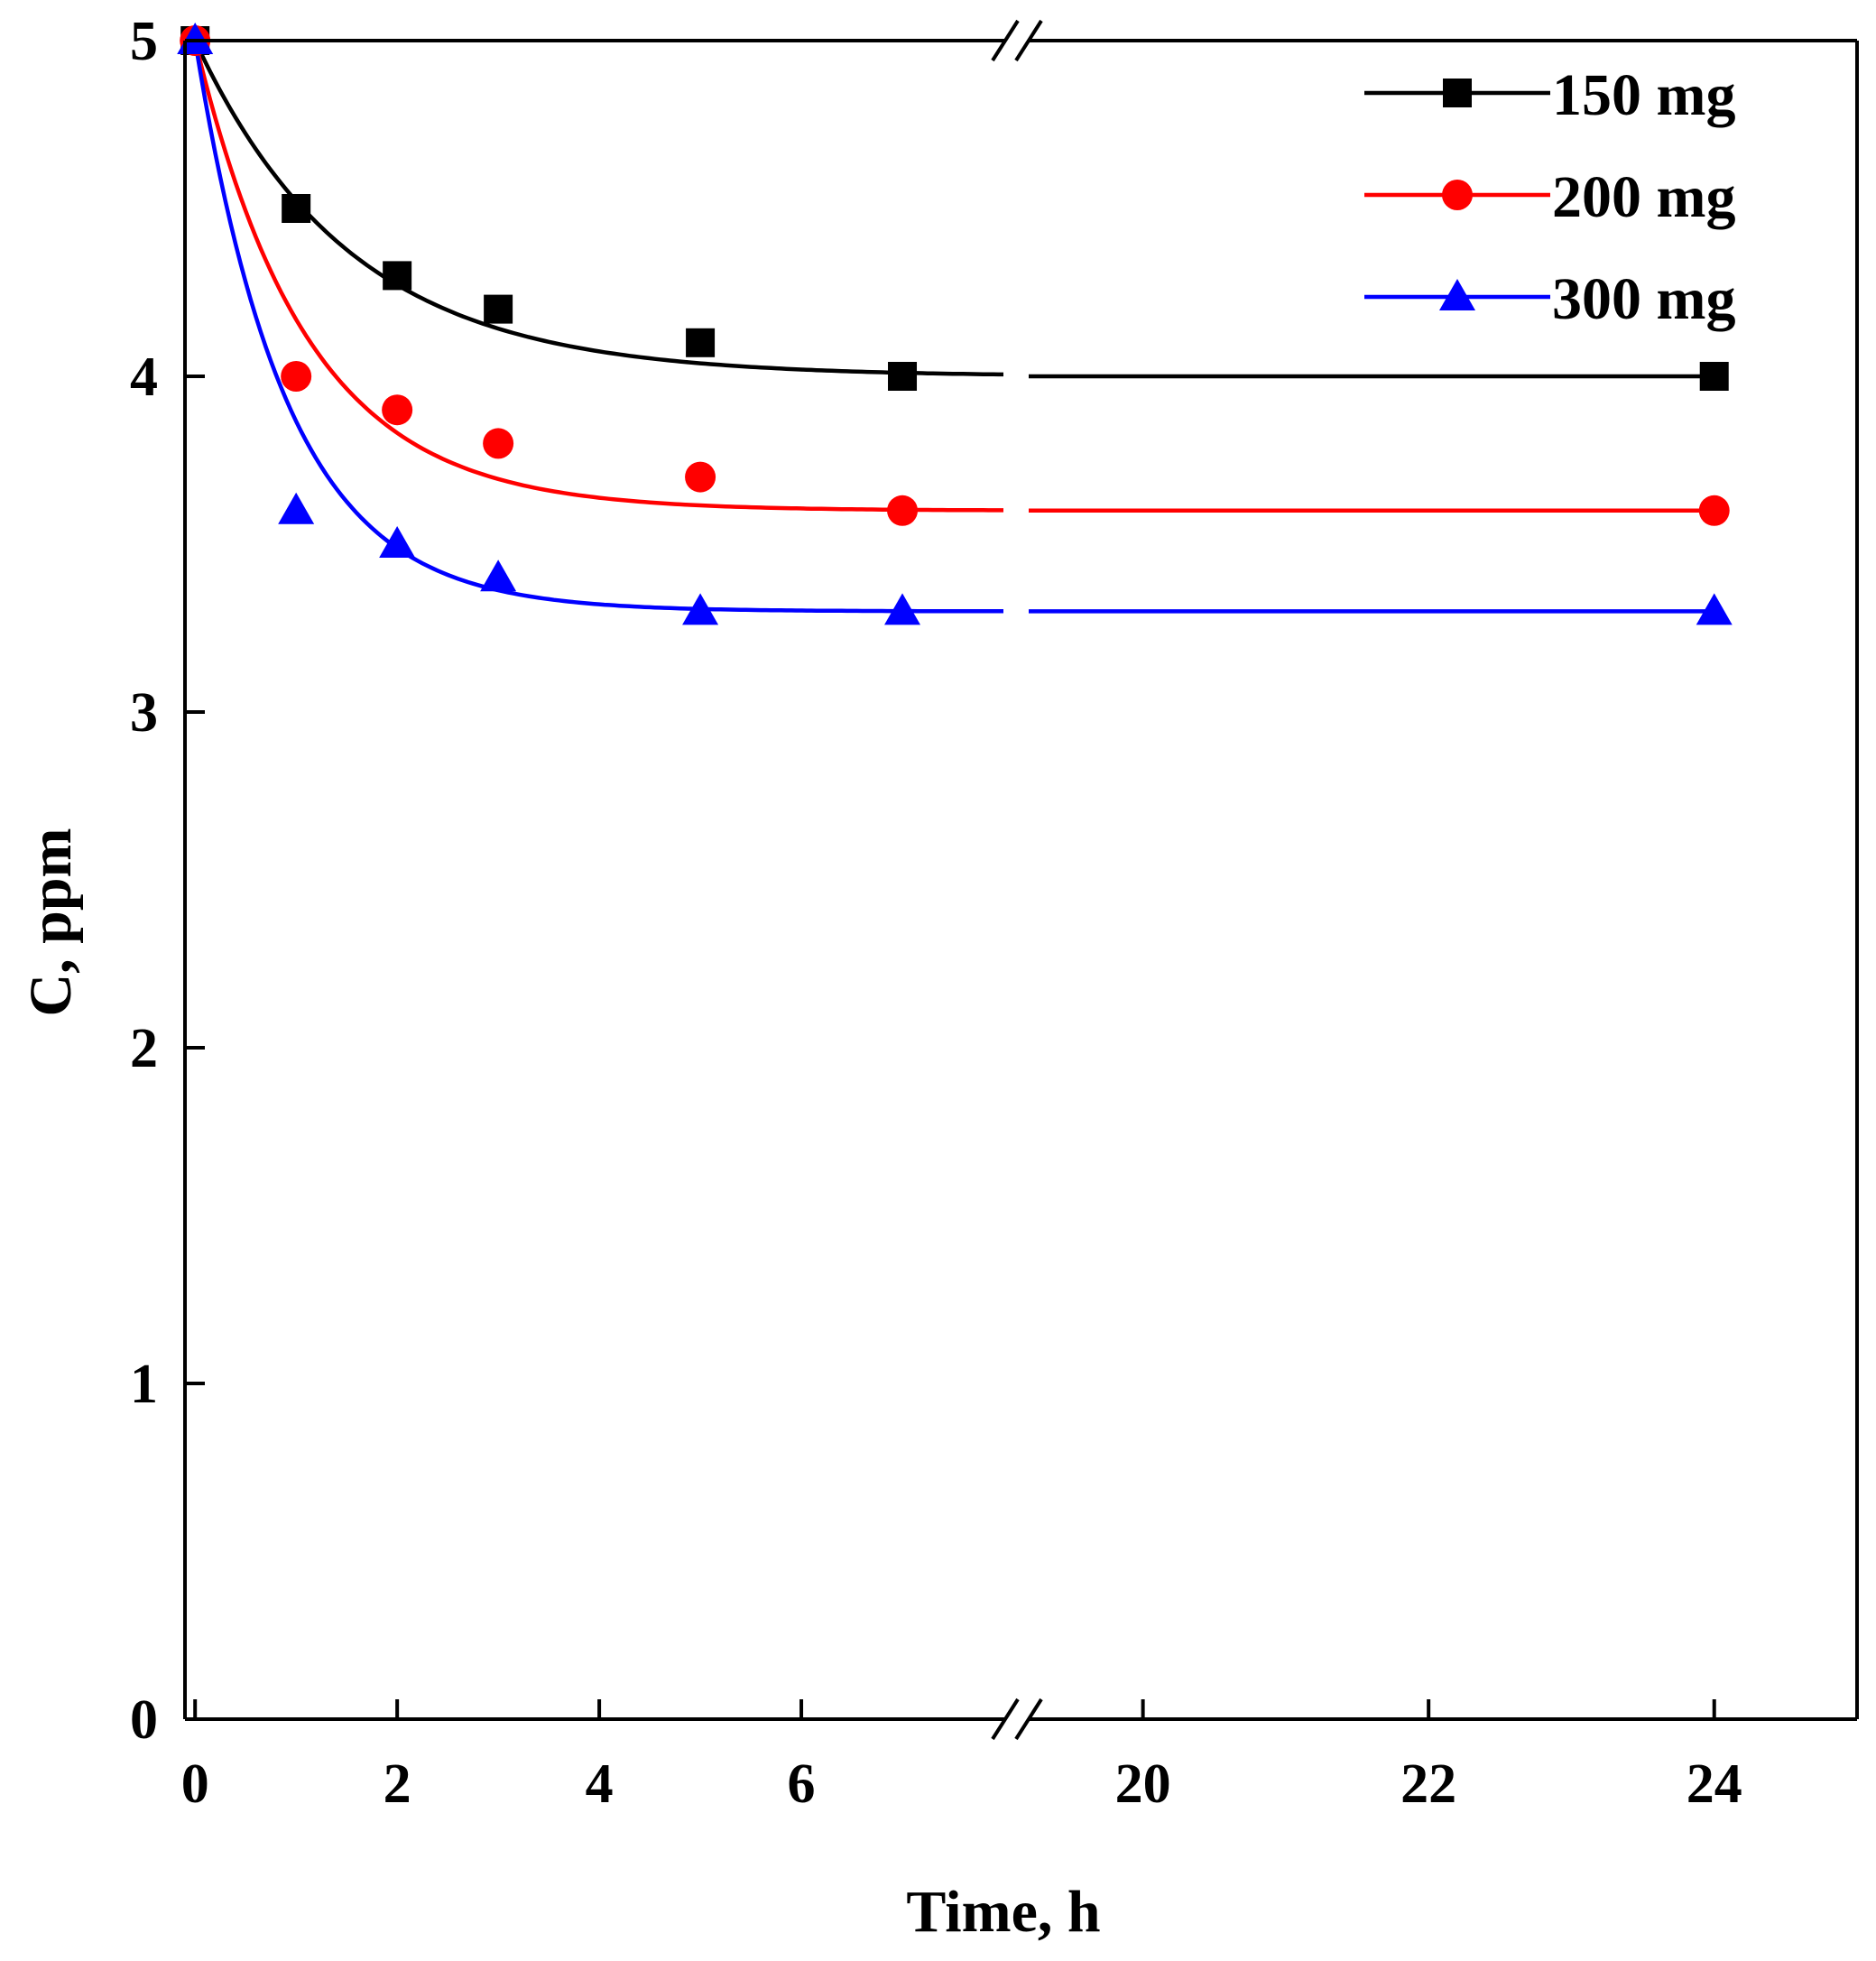 This screenshot has width=1876, height=1961. I want to click on y-tick-label: 2, so click(144, 1049).